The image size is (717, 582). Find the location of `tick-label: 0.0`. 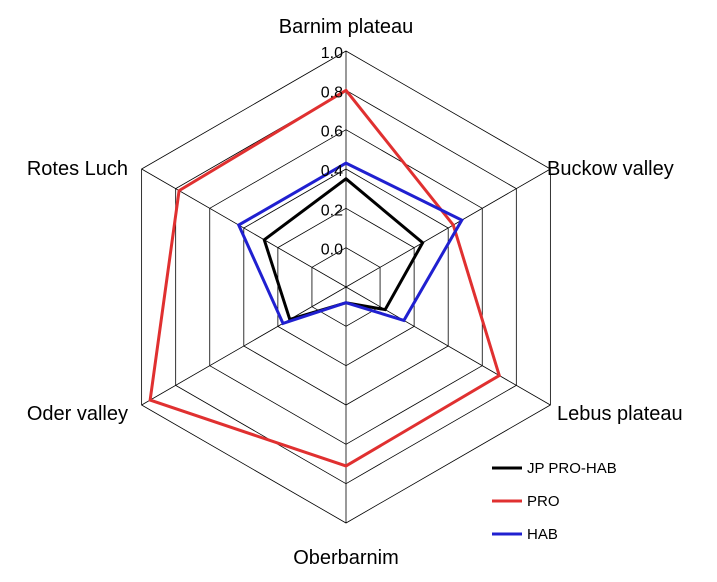

tick-label: 0.0 is located at coordinates (332, 250).